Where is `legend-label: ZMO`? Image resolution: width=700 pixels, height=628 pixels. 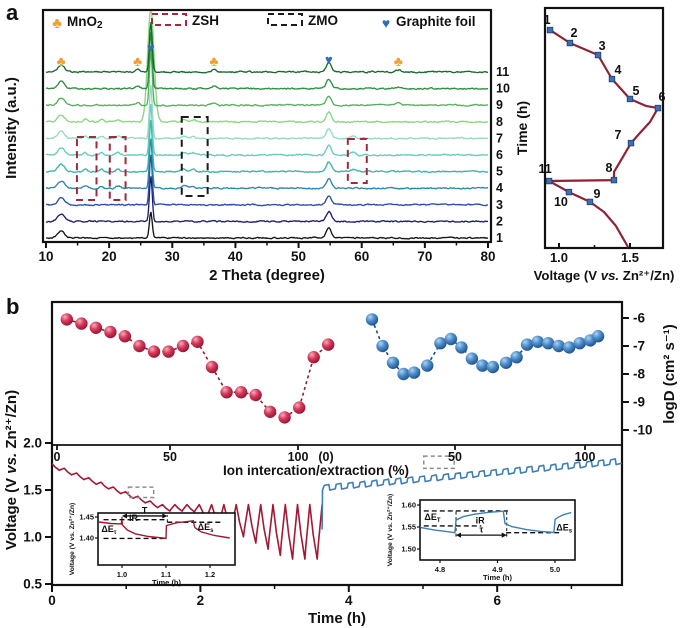 legend-label: ZMO is located at coordinates (323, 20).